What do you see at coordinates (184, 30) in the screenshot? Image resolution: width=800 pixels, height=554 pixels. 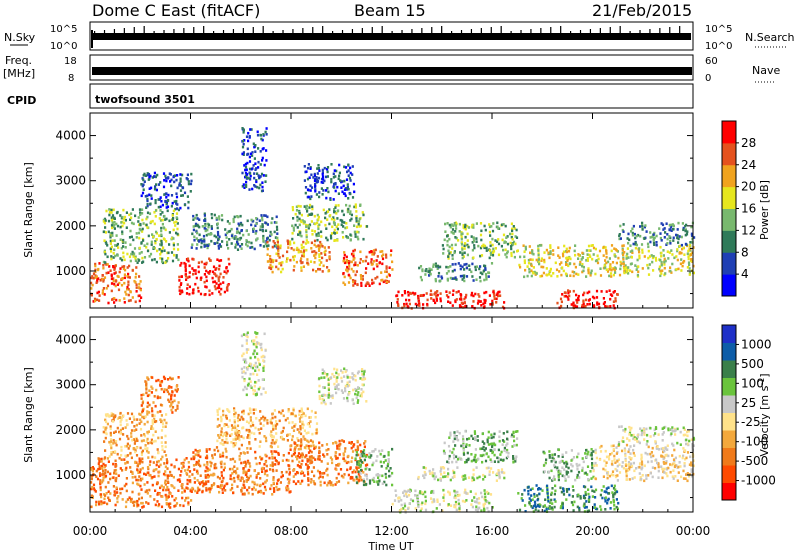 I see `nsky-spike` at bounding box center [184, 30].